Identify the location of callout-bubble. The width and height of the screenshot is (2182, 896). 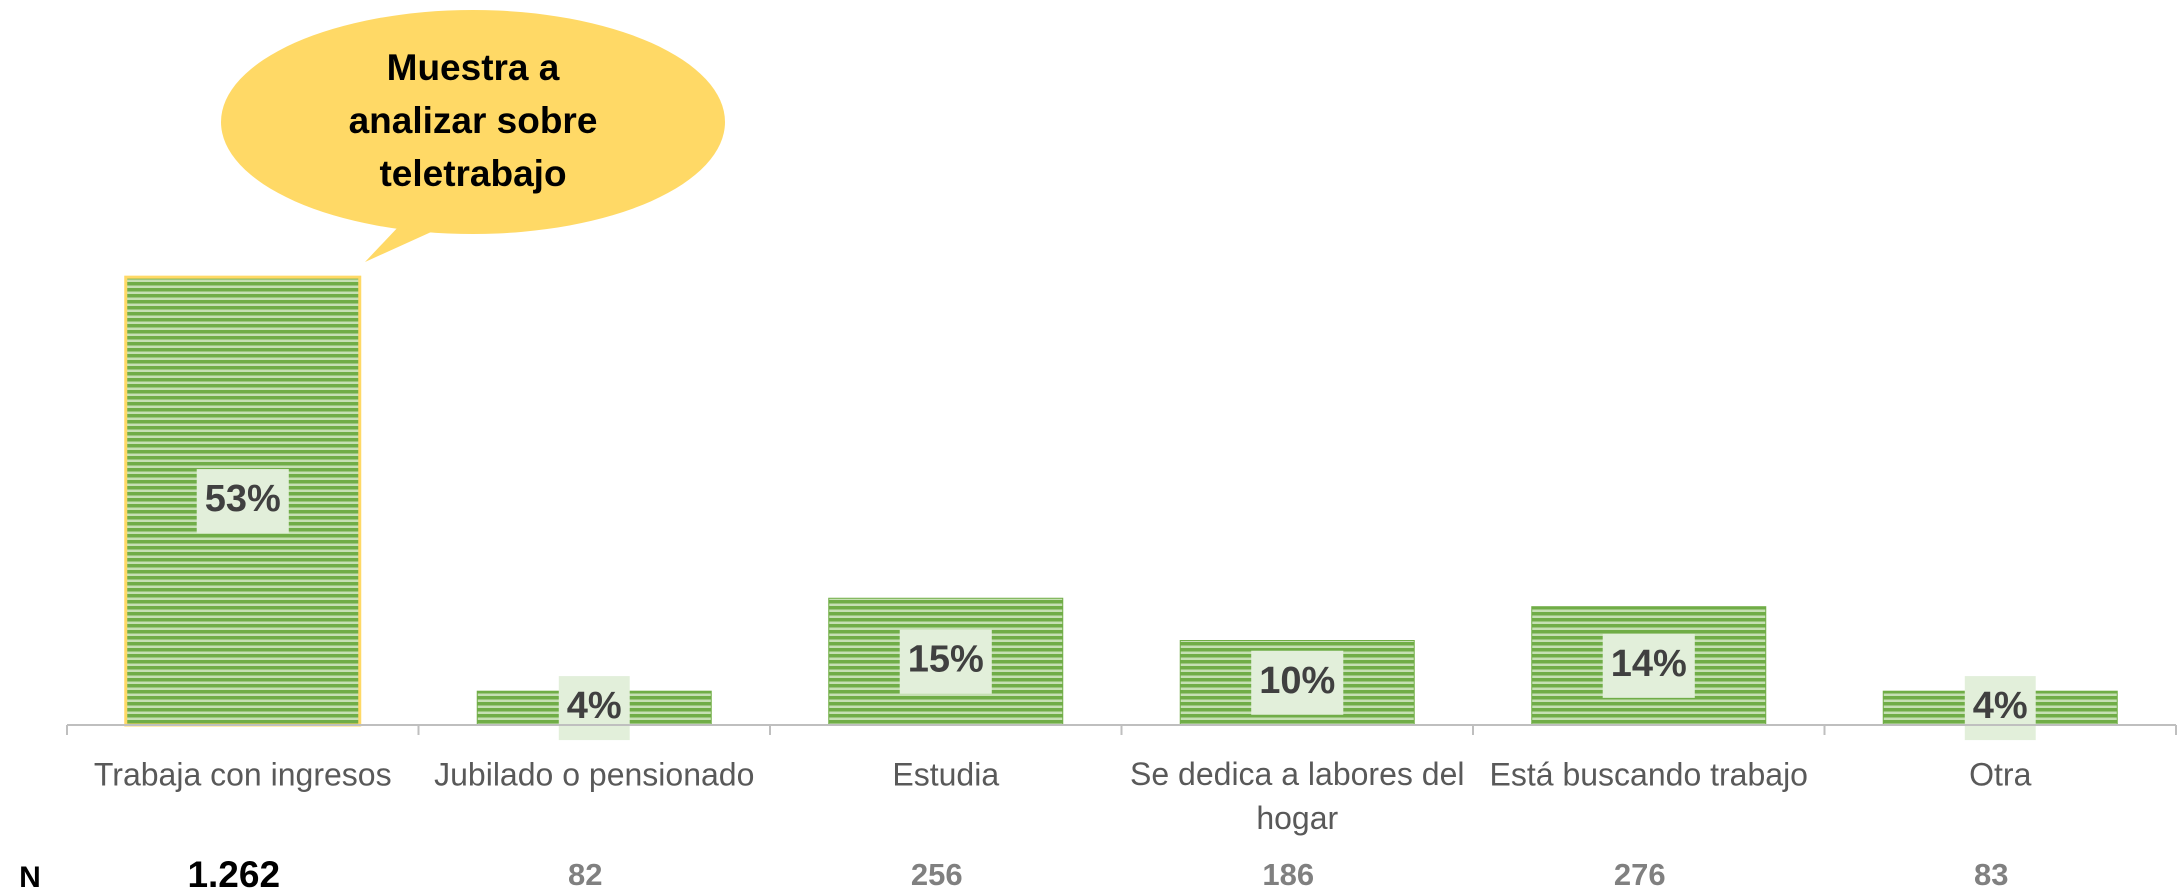
(473, 122).